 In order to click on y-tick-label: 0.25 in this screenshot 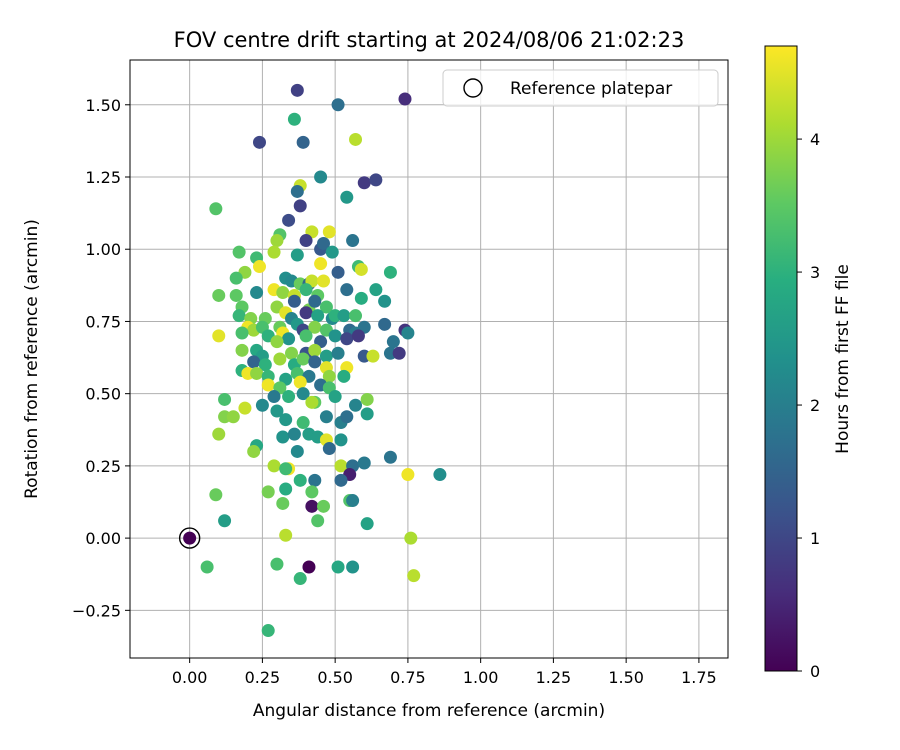, I will do `click(103, 466)`.